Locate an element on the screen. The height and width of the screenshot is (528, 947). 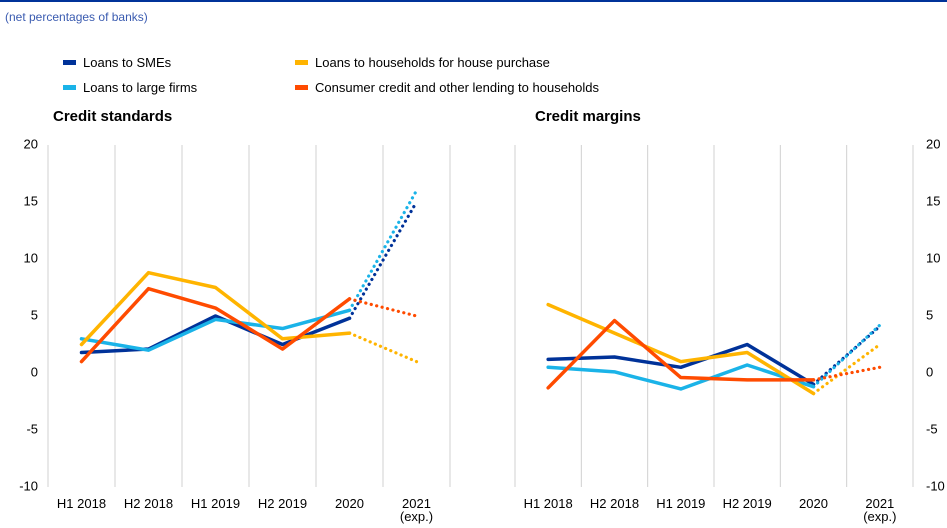
legend-item: Loans to SMEs is located at coordinates (117, 62).